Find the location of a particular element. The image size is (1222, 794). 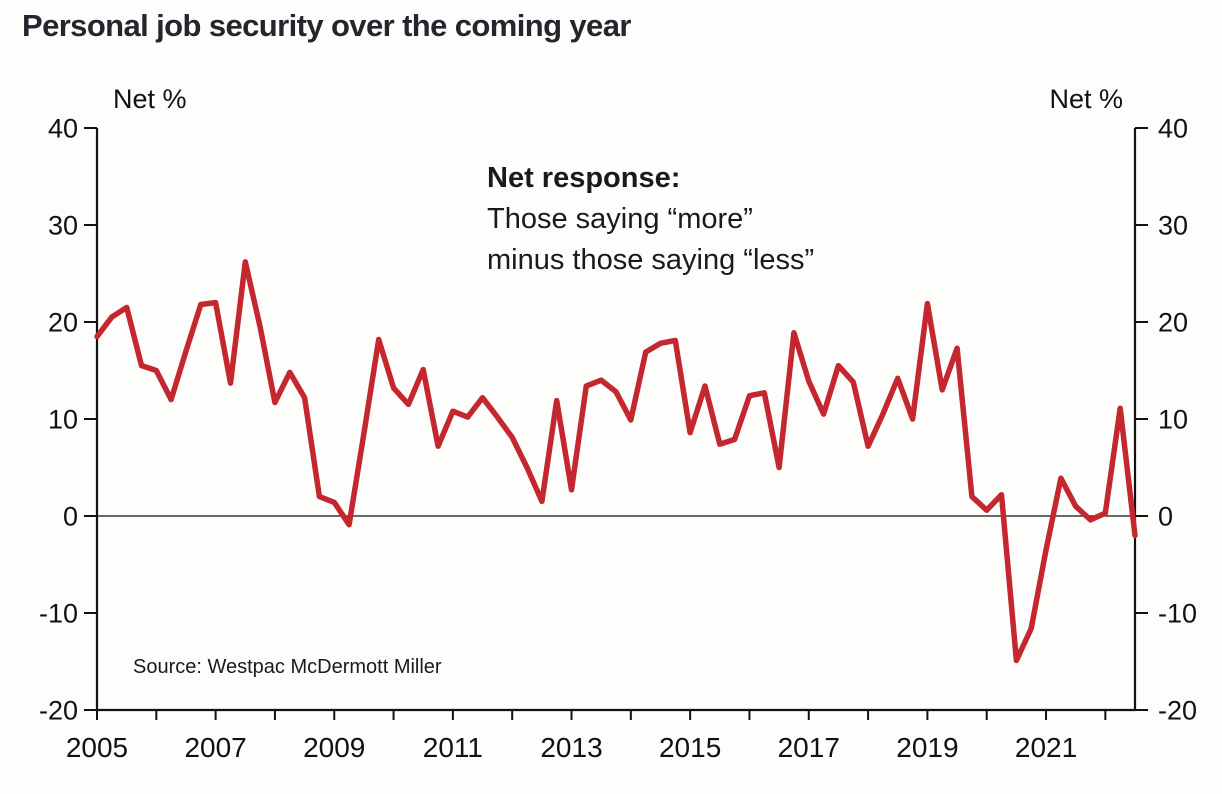

x-tick-label: 2005 is located at coordinates (97, 747).